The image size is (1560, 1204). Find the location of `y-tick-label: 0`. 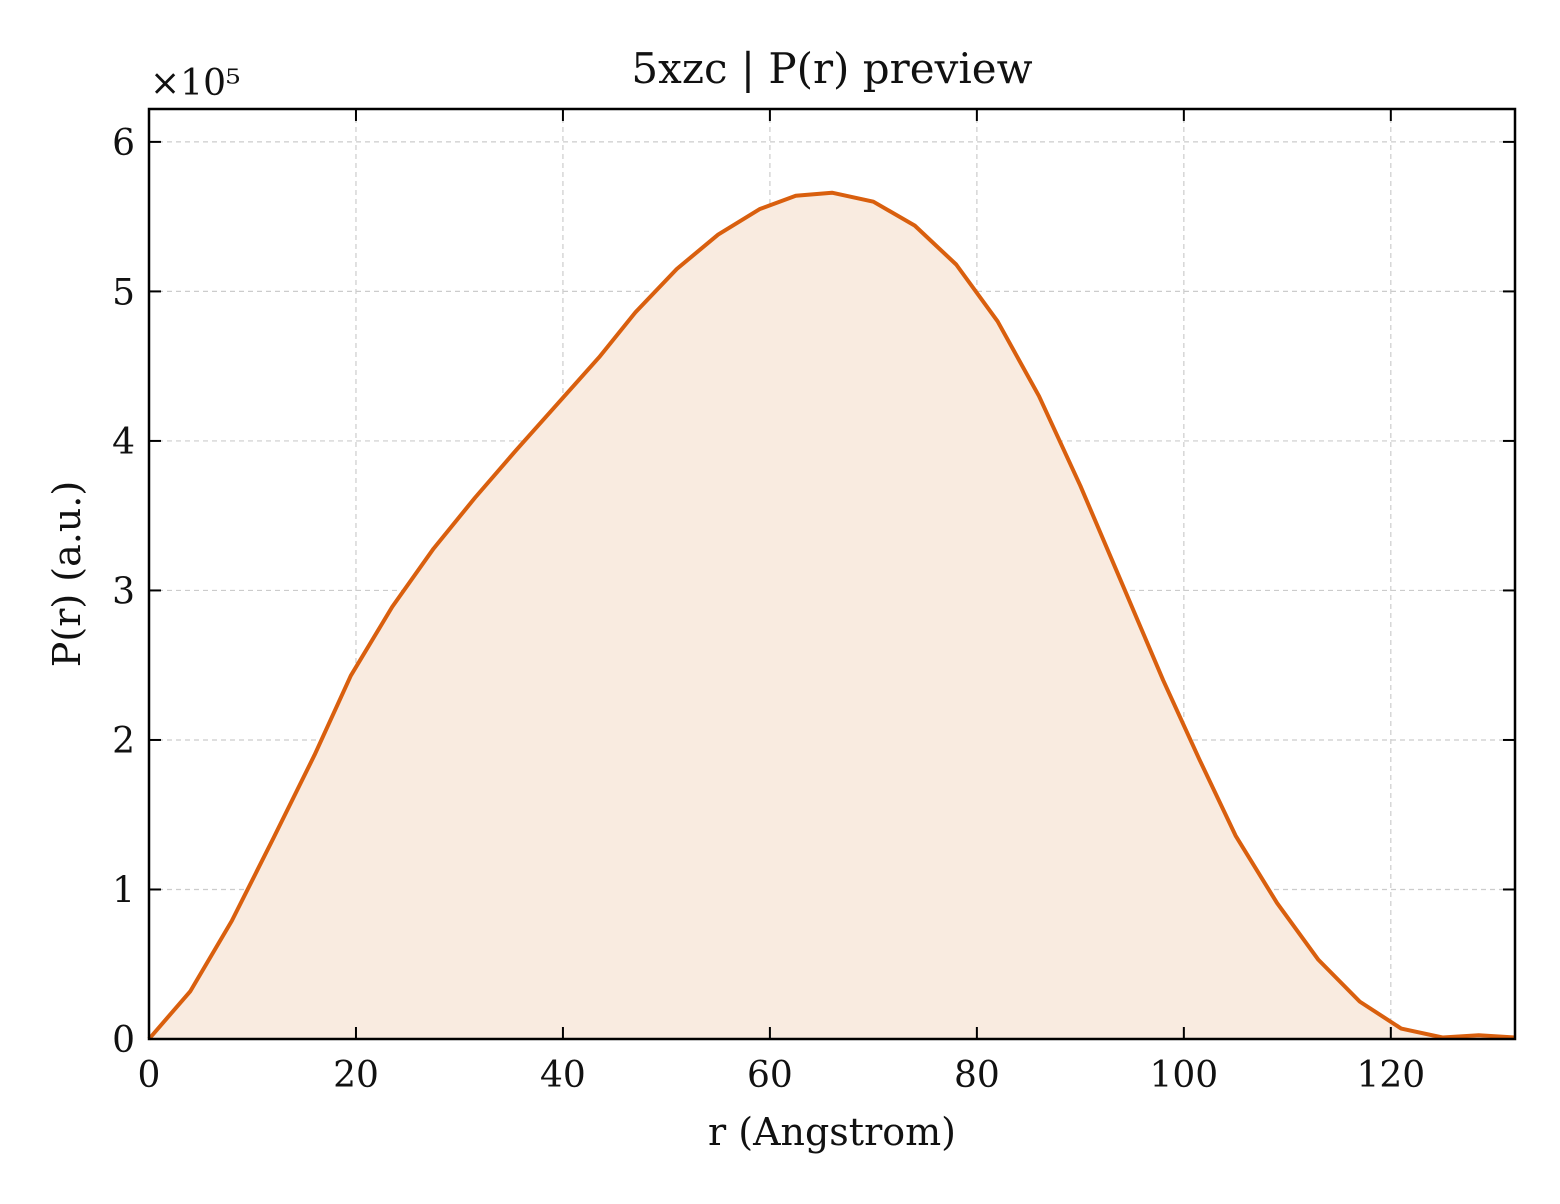

y-tick-label: 0 is located at coordinates (123, 1040).